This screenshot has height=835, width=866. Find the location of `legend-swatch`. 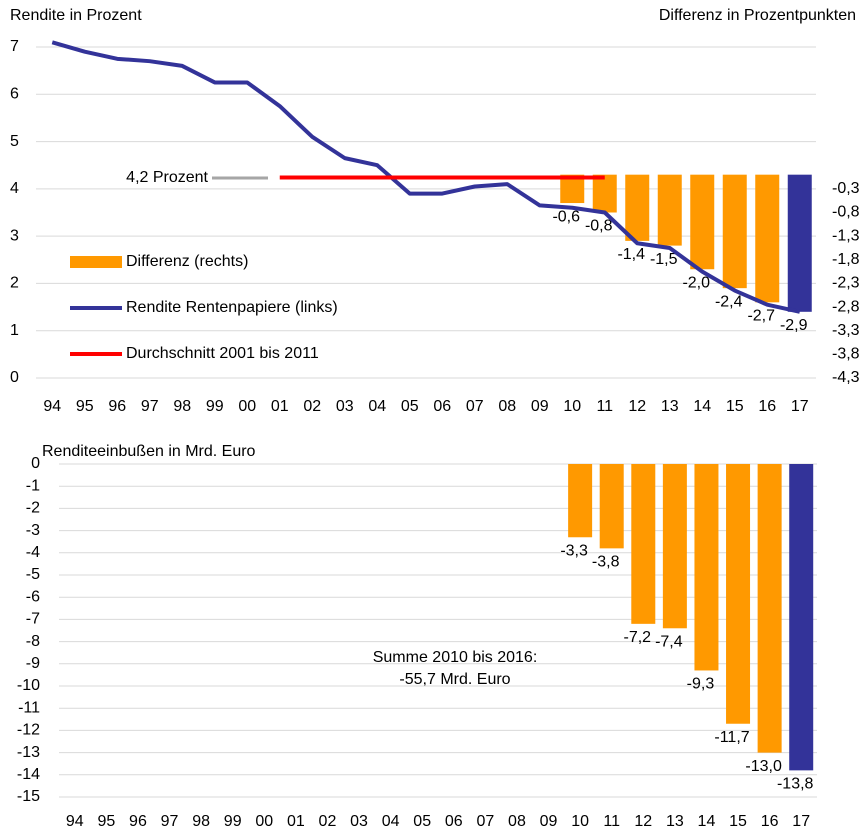

legend-swatch is located at coordinates (96, 262).